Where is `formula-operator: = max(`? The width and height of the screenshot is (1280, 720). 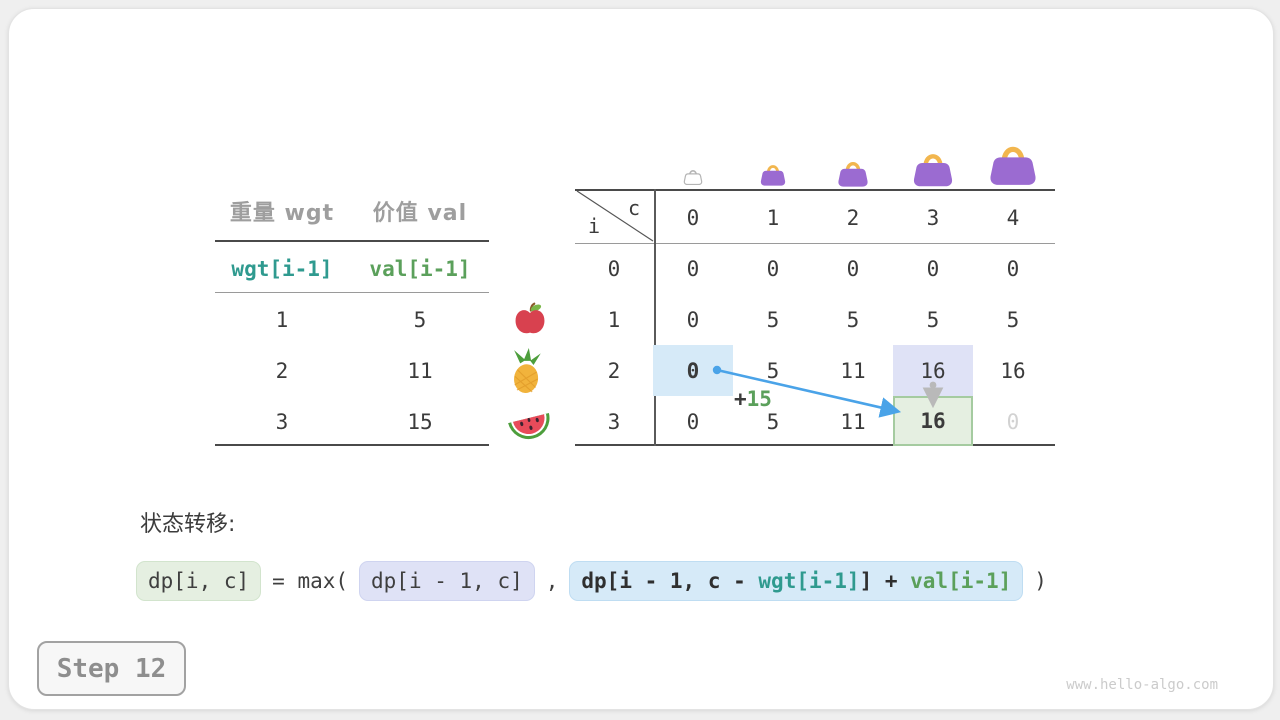
formula-operator: = max( is located at coordinates (310, 581).